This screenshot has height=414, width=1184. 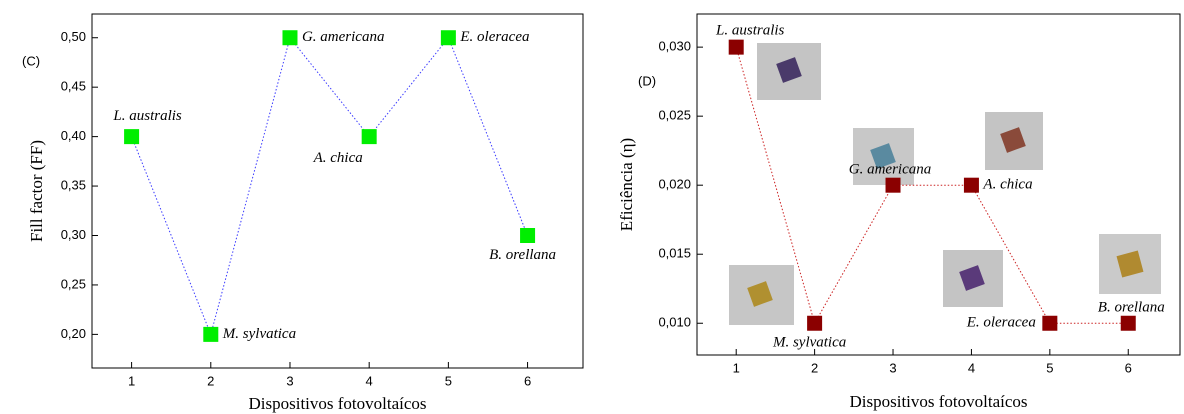 I want to click on y-tick-label: 0,30, so click(x=73, y=234).